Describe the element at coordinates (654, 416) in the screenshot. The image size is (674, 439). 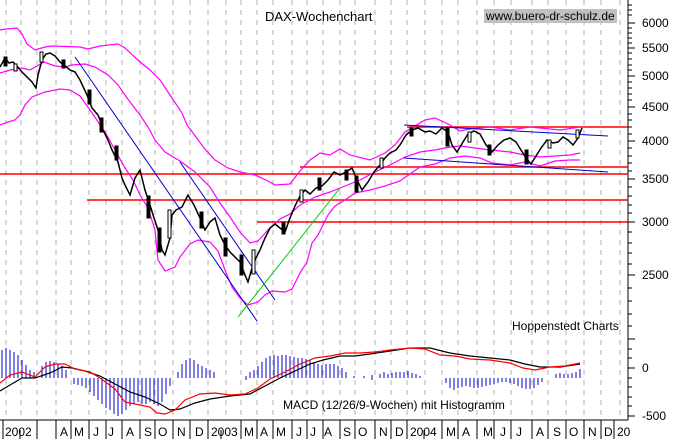
I see `y-tick-label: -500` at that location.